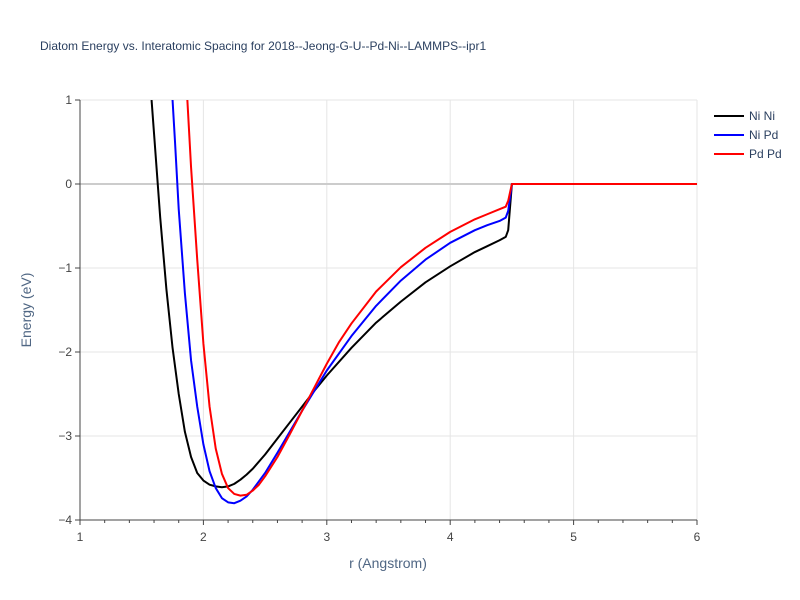 Image resolution: width=800 pixels, height=600 pixels. I want to click on x-tick-label: 4, so click(450, 537).